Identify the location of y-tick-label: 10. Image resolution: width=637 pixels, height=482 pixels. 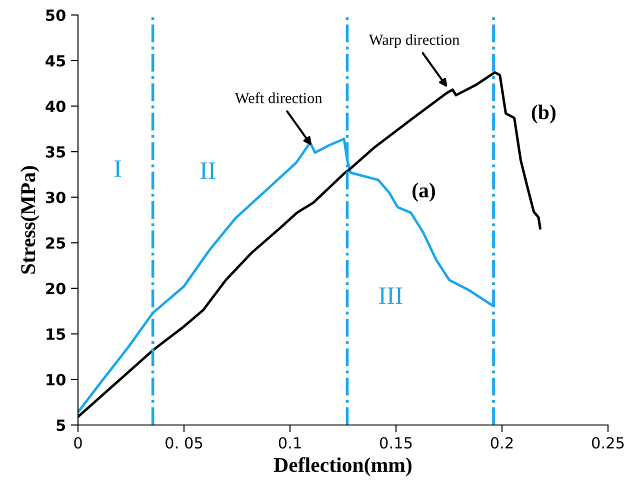
(56, 380).